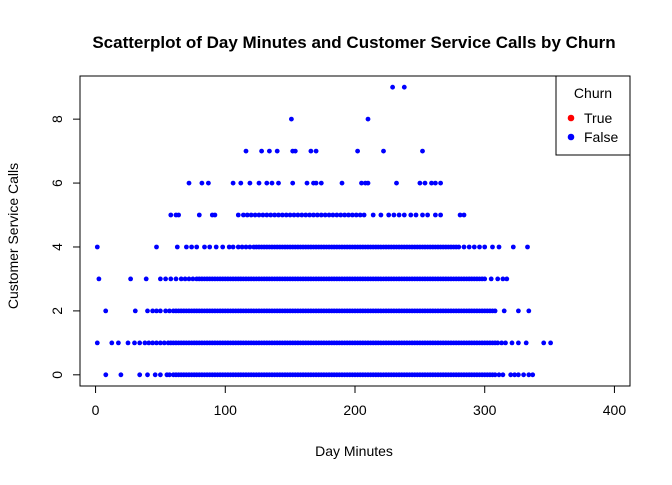 The image size is (672, 485). What do you see at coordinates (57, 119) in the screenshot?
I see `y-tick-label: 8` at bounding box center [57, 119].